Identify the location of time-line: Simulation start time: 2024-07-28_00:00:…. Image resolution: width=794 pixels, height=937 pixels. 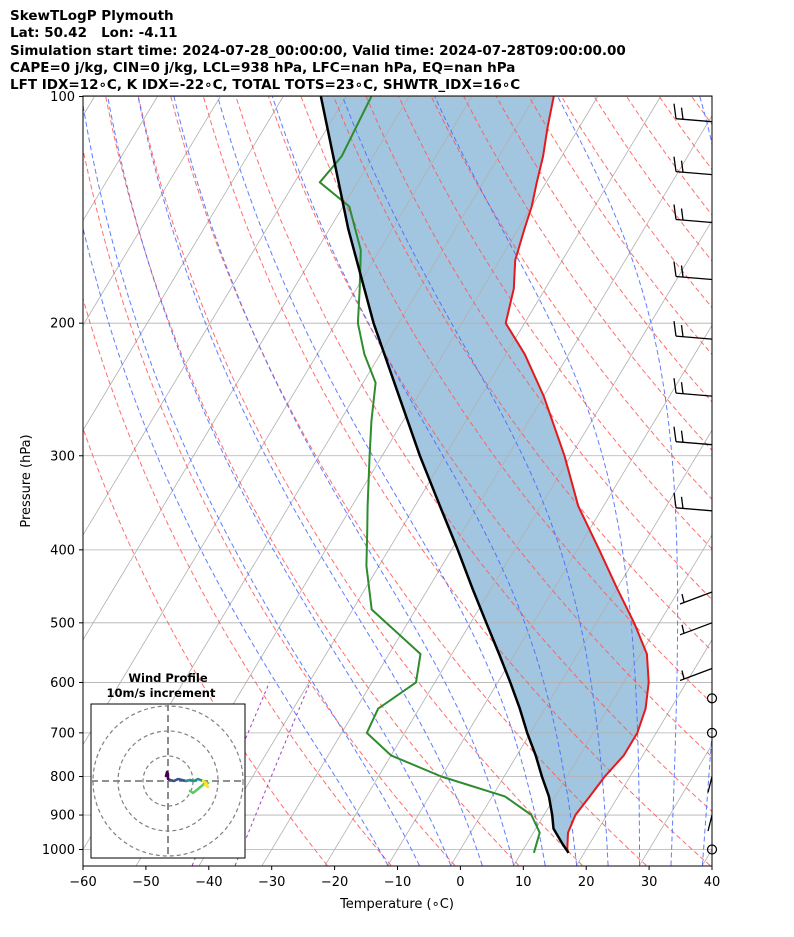
(318, 50).